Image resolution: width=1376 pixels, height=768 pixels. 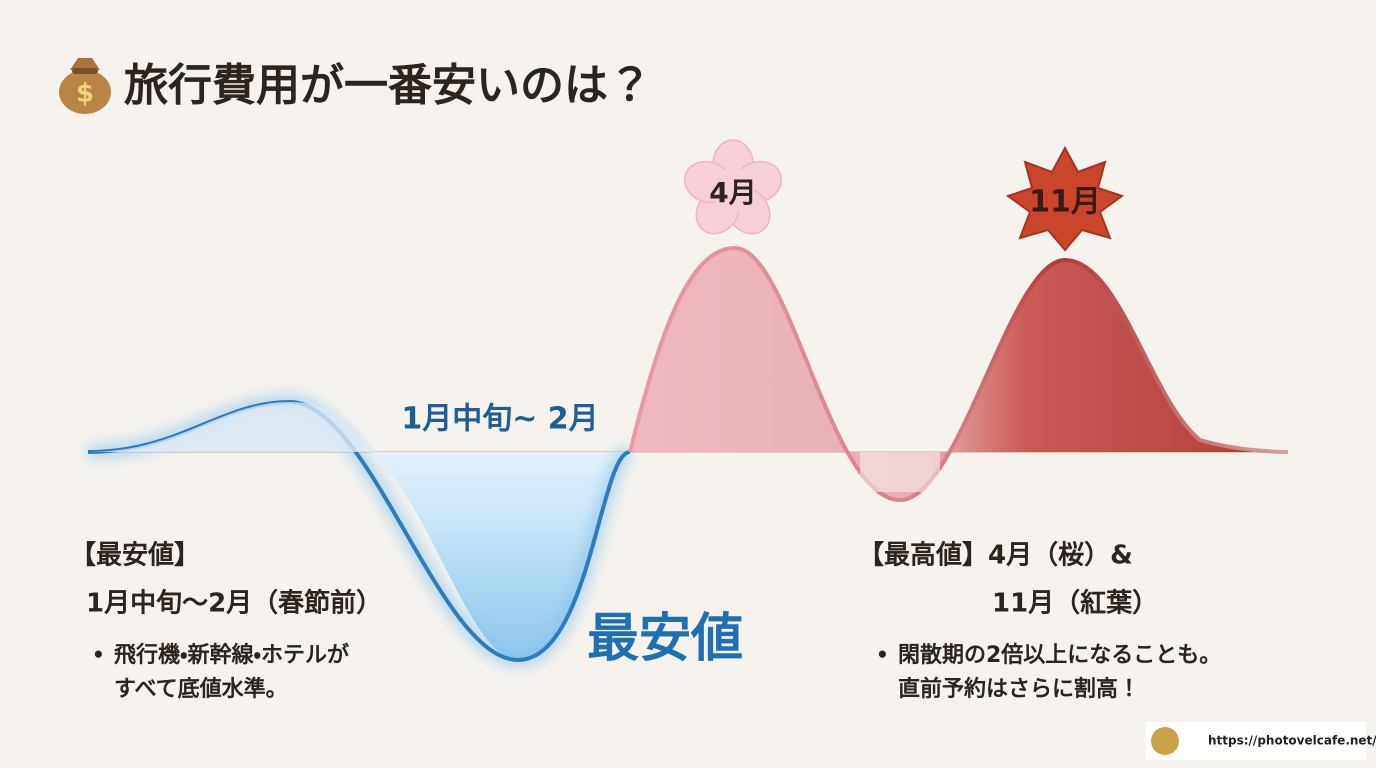 What do you see at coordinates (900, 472) in the screenshot?
I see `dip-shade` at bounding box center [900, 472].